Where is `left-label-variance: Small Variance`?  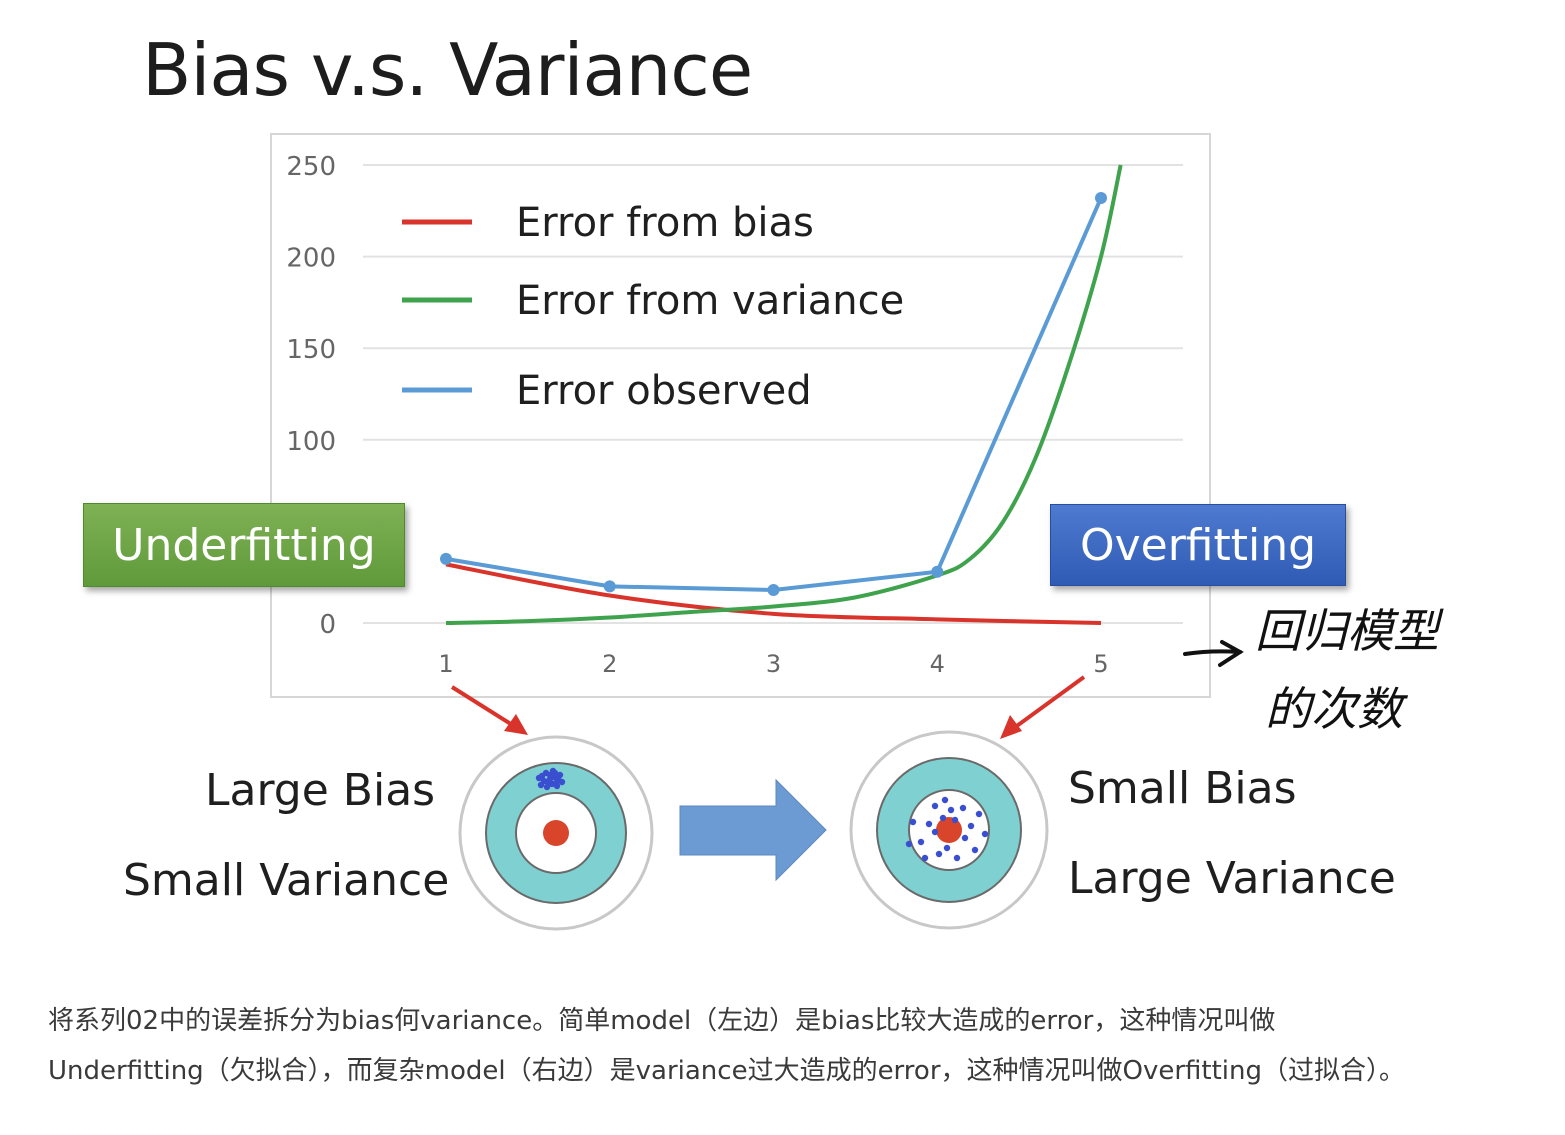
left-label-variance: Small Variance is located at coordinates (286, 880).